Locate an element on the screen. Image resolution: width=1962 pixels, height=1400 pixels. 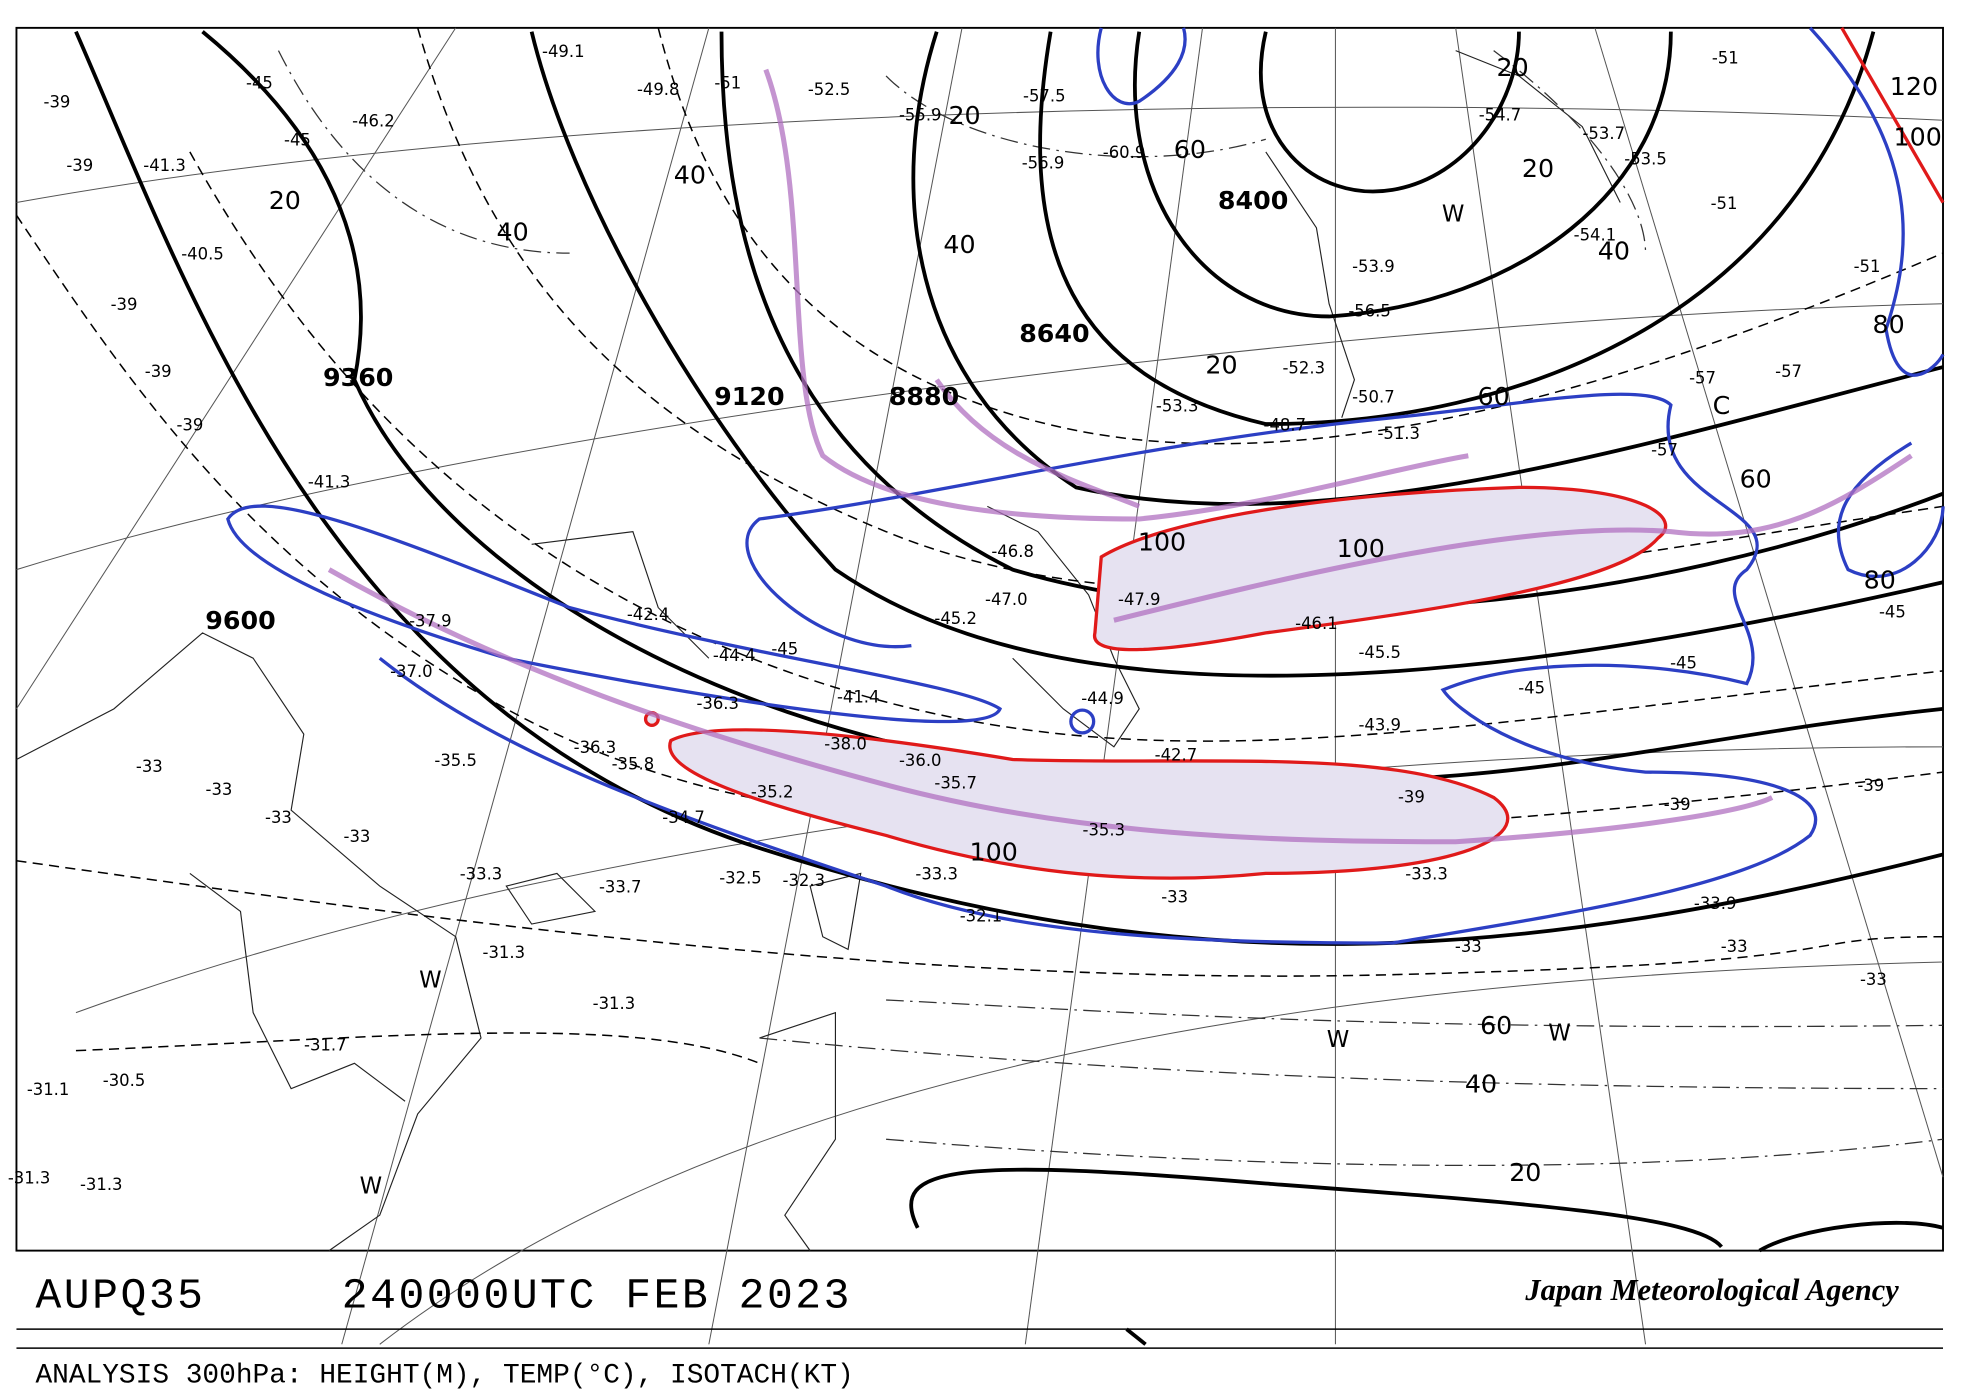
temperature-label: -57.5 is located at coordinates (1044, 95).